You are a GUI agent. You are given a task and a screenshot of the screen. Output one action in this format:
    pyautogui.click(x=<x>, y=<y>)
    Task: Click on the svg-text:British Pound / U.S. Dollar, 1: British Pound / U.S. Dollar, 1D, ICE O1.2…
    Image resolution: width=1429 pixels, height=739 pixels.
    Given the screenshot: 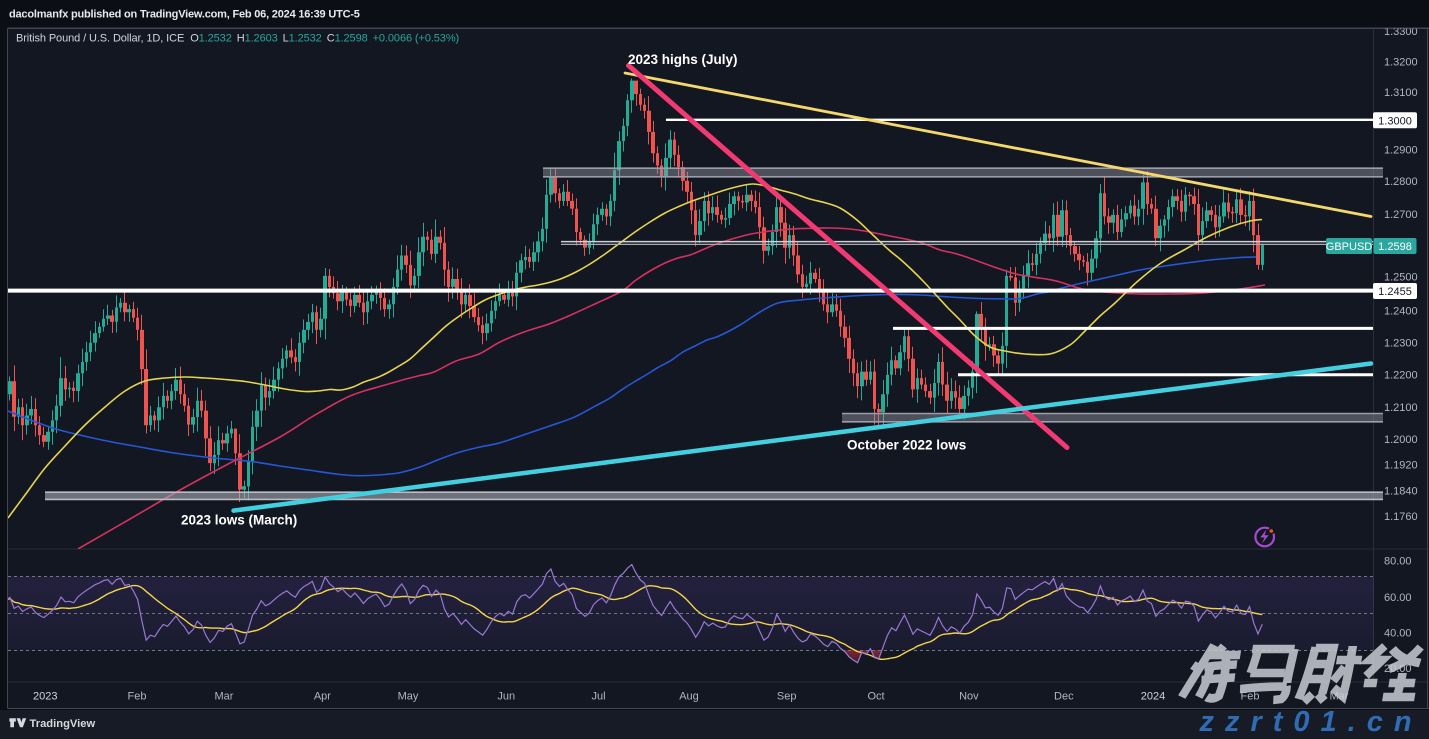 What is the action you would take?
    pyautogui.click(x=237, y=39)
    